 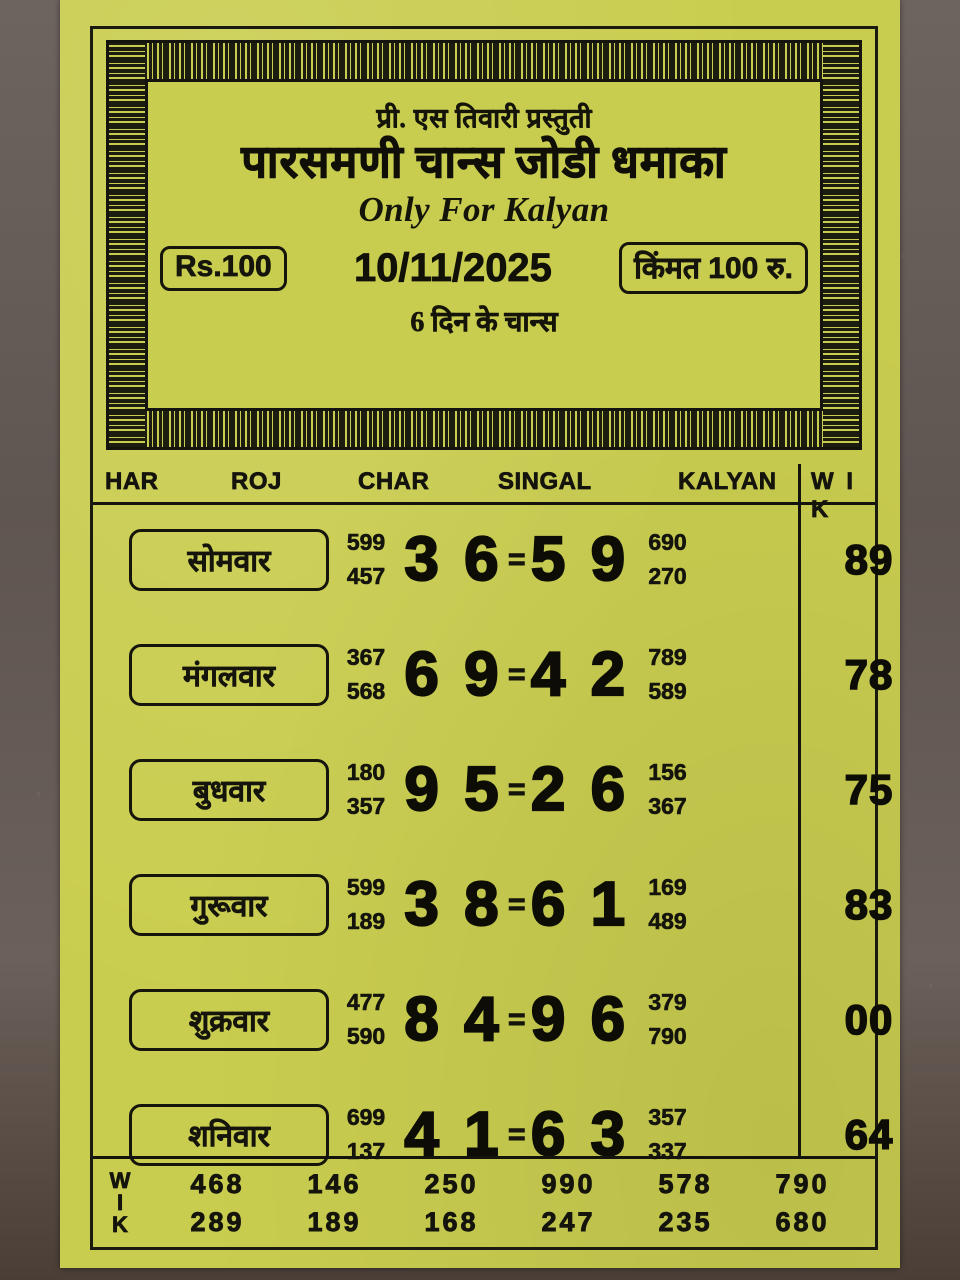 I want to click on wik-column-divider, so click(x=799, y=811).